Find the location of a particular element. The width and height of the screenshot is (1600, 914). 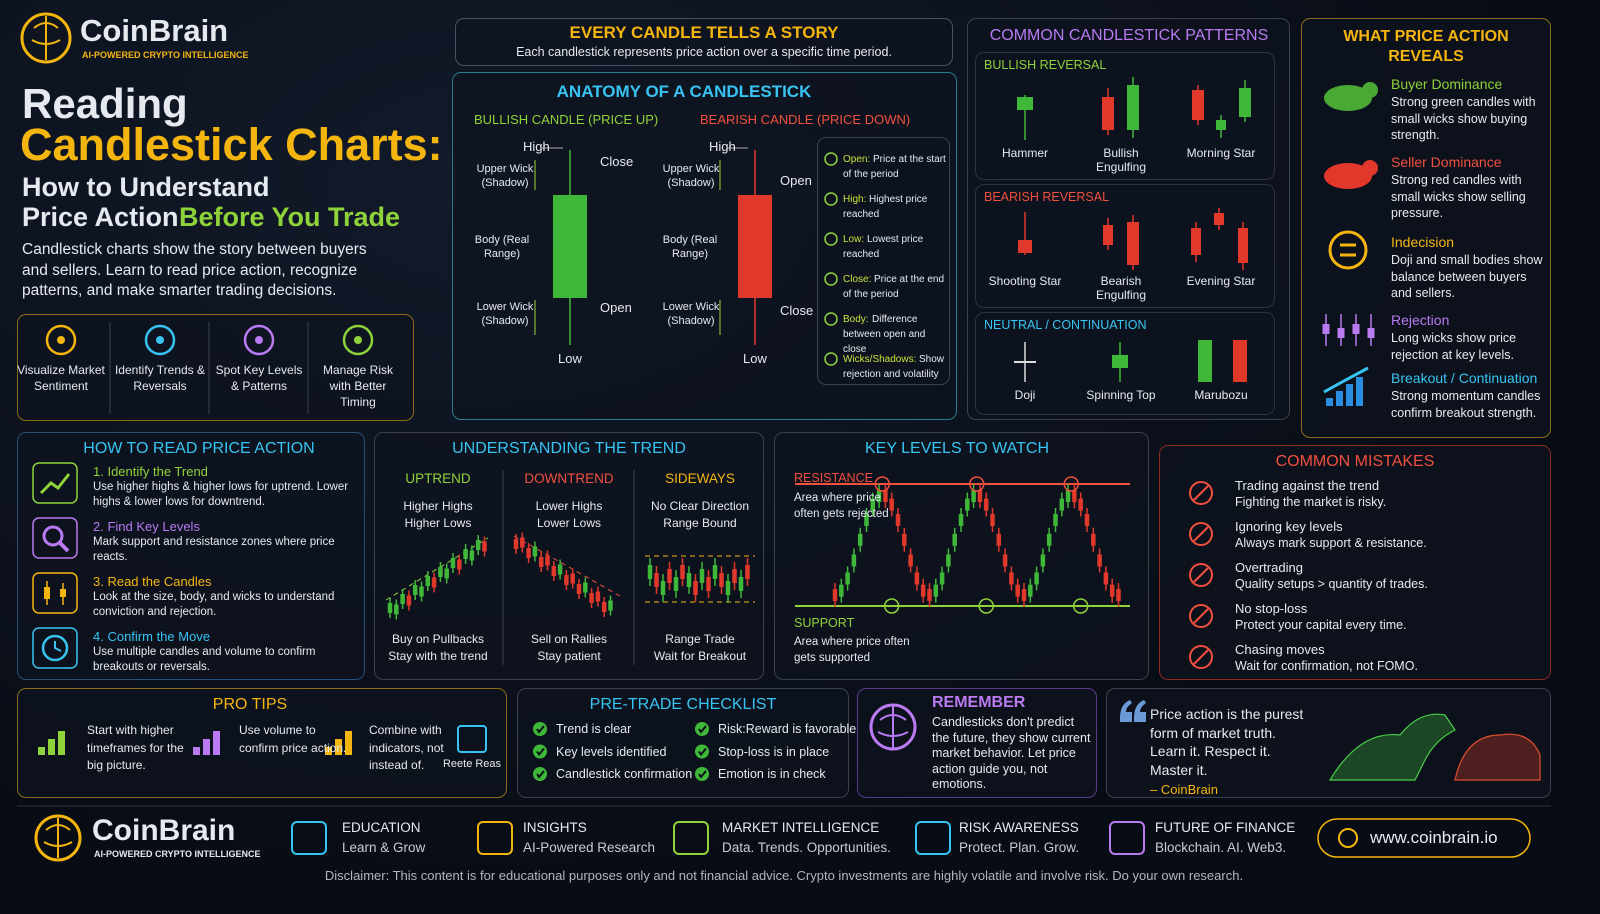

tip-text: Combine with indicators, not instead of. is located at coordinates (406, 747).